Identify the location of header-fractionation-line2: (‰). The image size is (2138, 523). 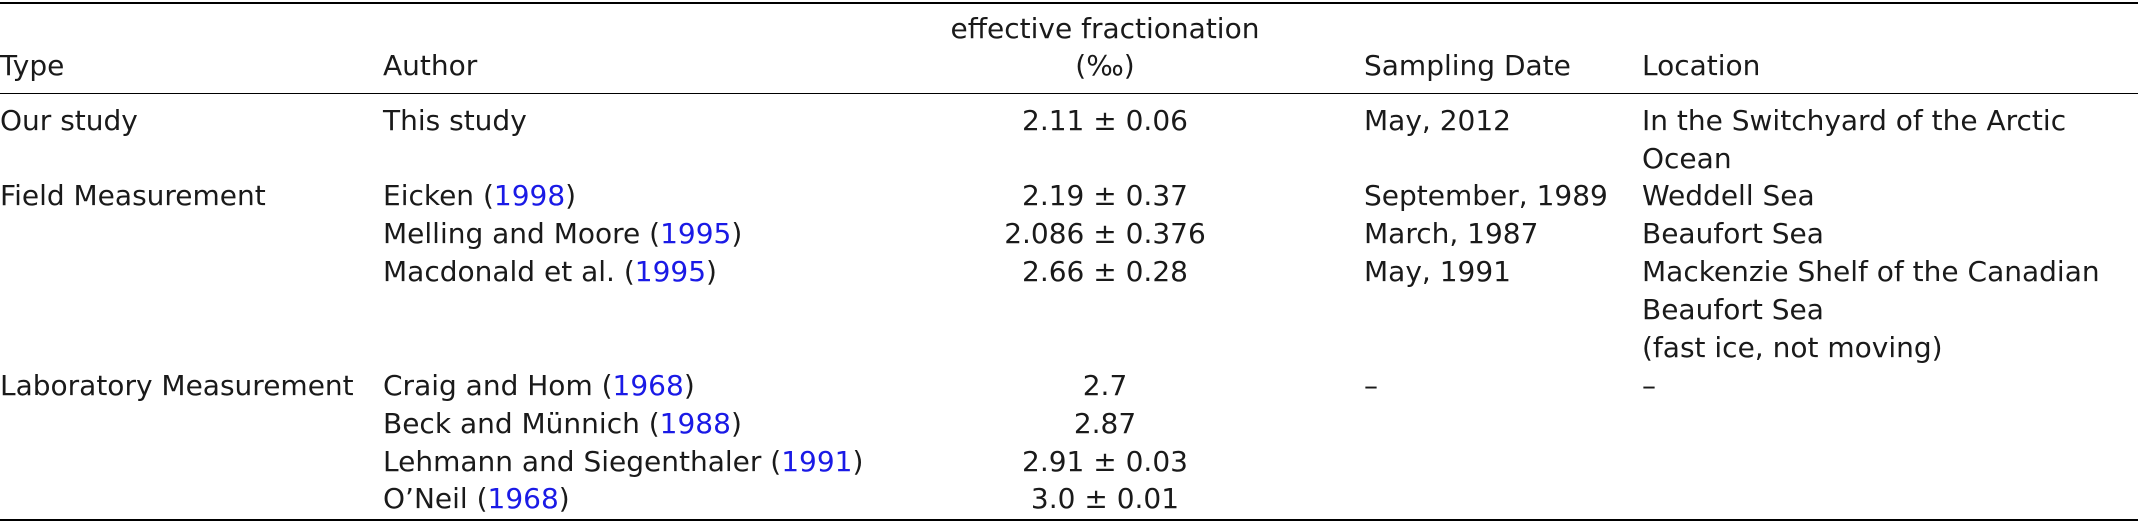
(1105, 65).